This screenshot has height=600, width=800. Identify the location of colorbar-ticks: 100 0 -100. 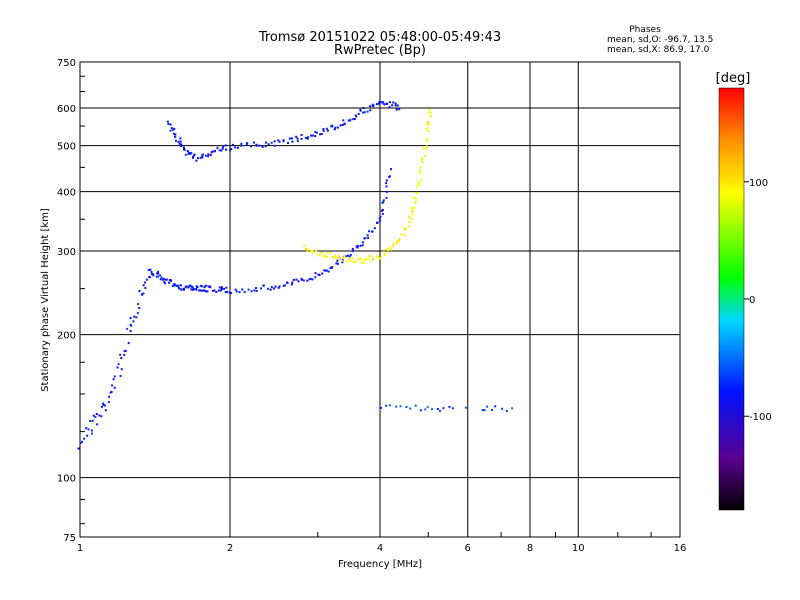
(758, 300).